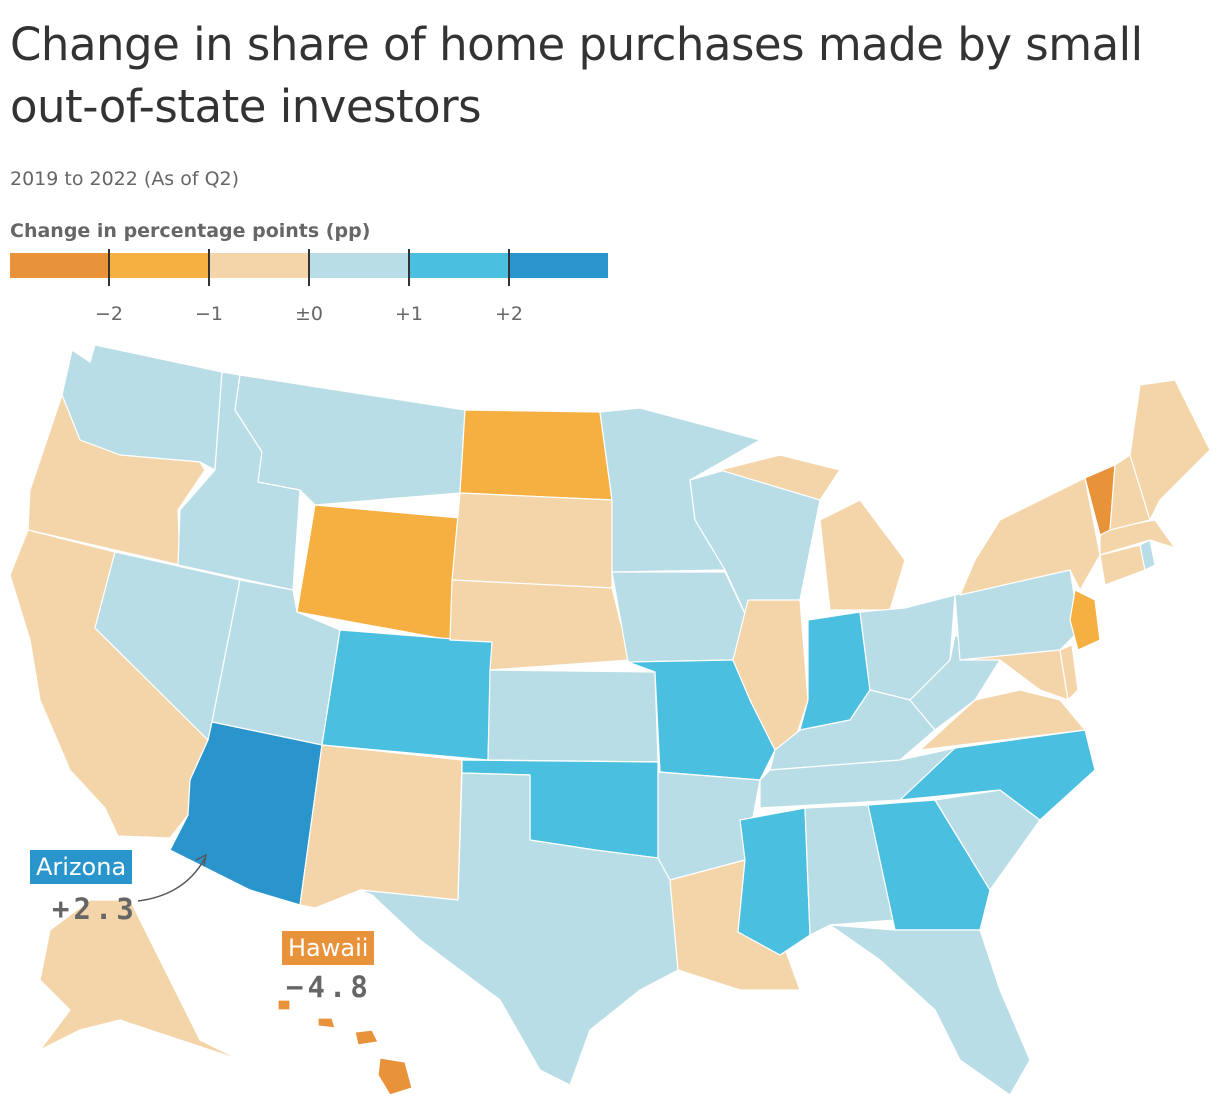 The height and width of the screenshot is (1106, 1220). Describe the element at coordinates (328, 948) in the screenshot. I see `hawaii-callout-label: Hawaii` at that location.